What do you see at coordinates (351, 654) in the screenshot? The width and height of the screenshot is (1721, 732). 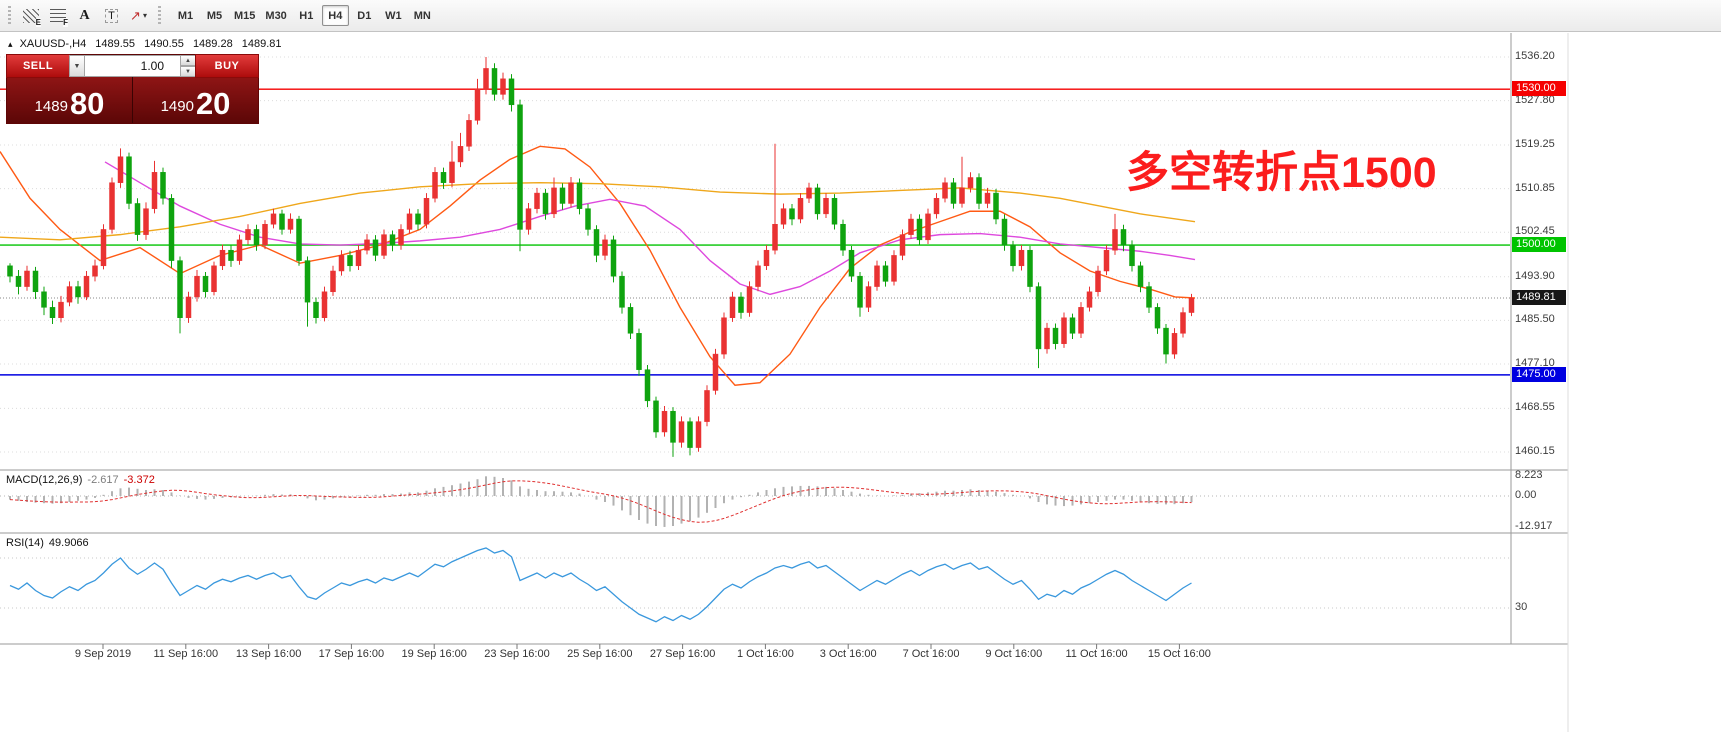 I see `time-axis-label: 17 Sep 16:00` at bounding box center [351, 654].